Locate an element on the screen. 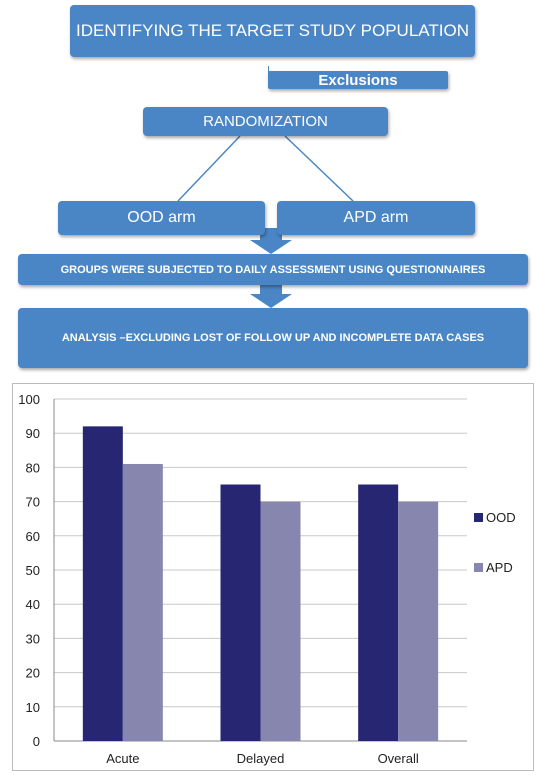  y-tick-label: 0 is located at coordinates (36, 741).